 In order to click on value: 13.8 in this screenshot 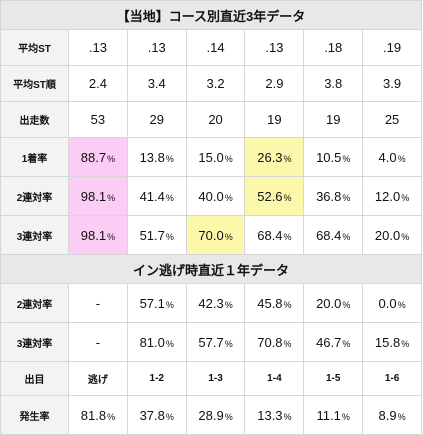, I will do `click(152, 157)`.